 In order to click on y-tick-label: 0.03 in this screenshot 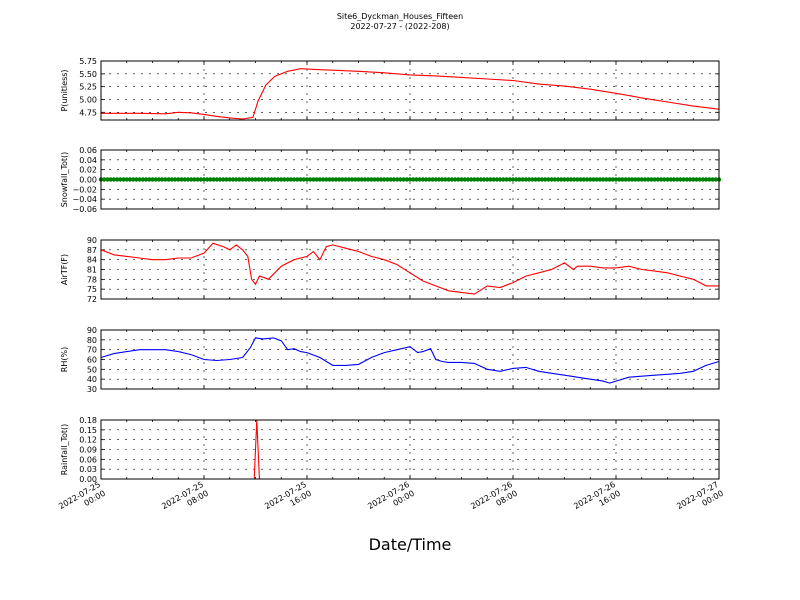, I will do `click(88, 469)`.